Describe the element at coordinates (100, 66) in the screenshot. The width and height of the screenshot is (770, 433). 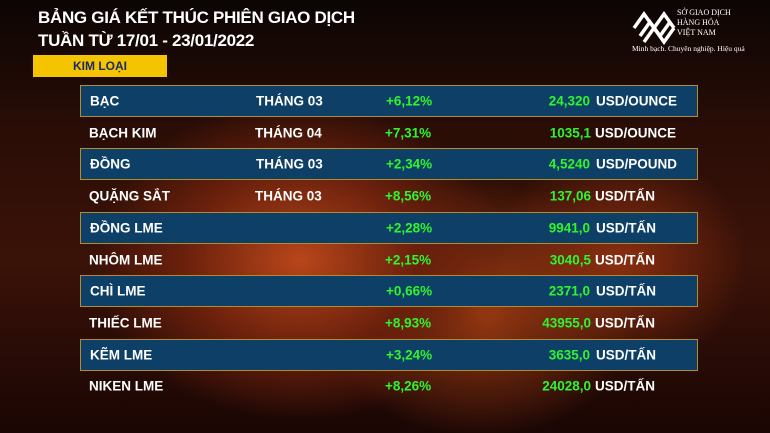
I see `category-badge: KIM LOẠI` at that location.